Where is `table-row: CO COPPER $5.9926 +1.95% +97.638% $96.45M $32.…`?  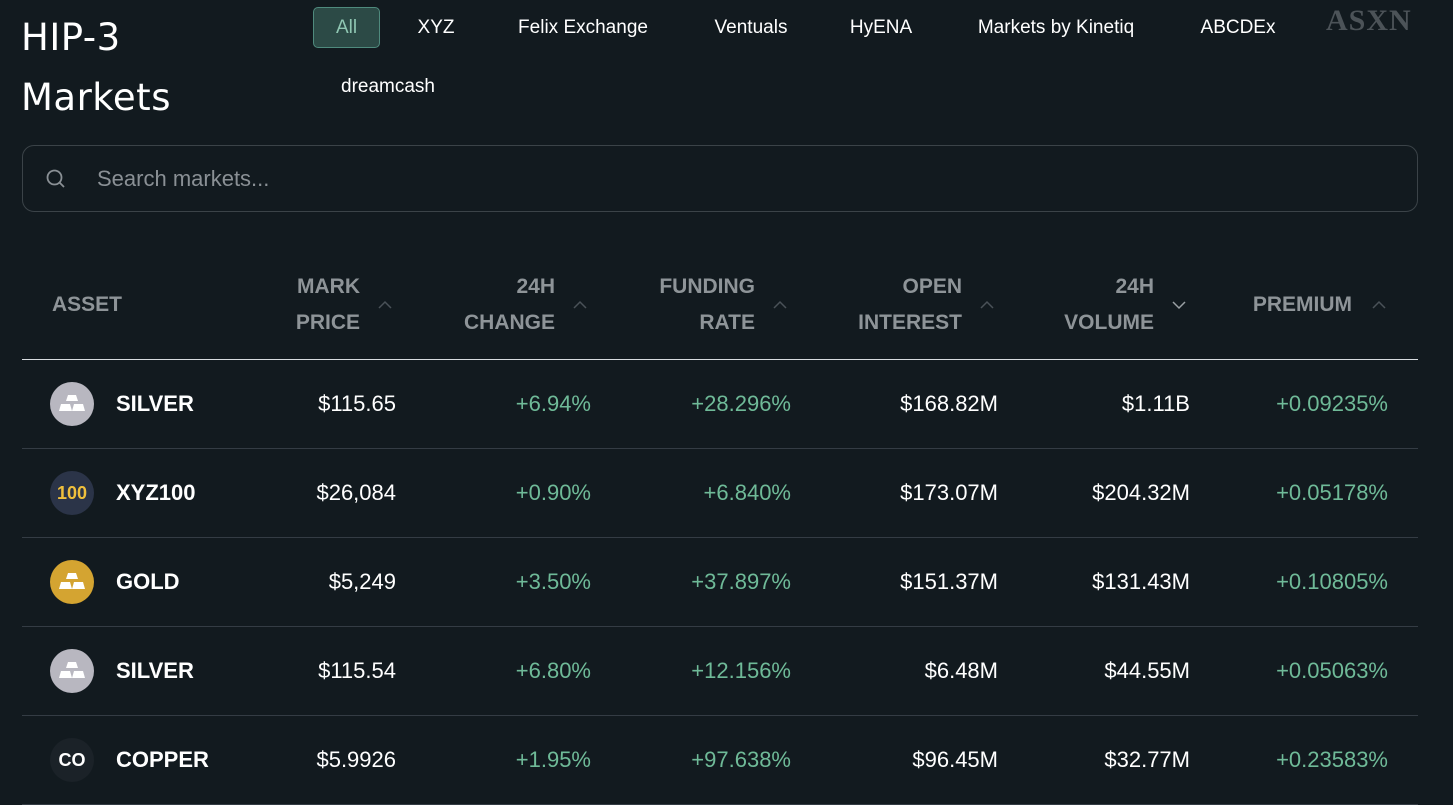
table-row: CO COPPER $5.9926 +1.95% +97.638% $96.45M $32.… is located at coordinates (720, 760).